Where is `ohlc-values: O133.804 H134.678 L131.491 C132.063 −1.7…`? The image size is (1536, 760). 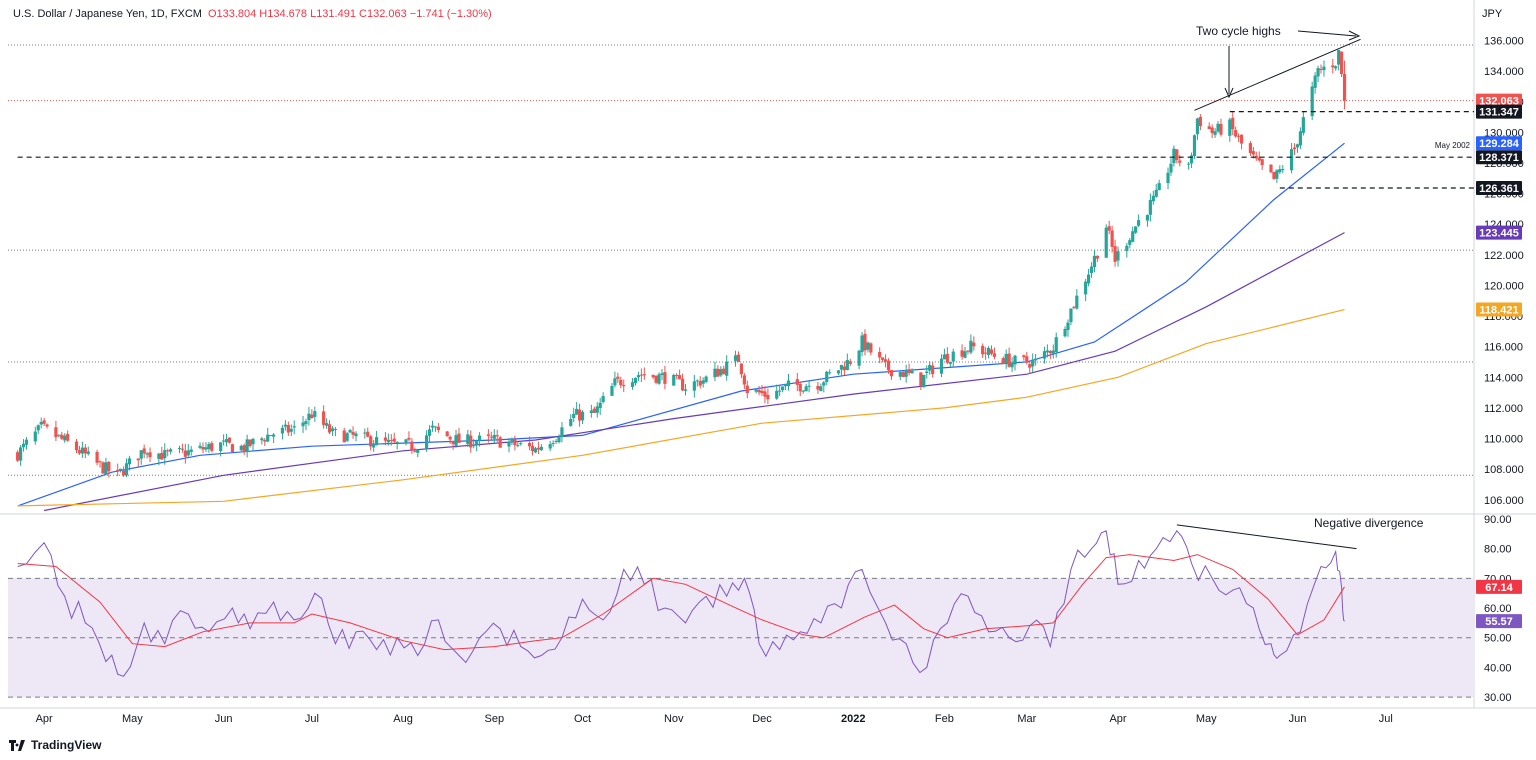
ohlc-values: O133.804 H134.678 L131.491 C132.063 −1.7… is located at coordinates (349, 14).